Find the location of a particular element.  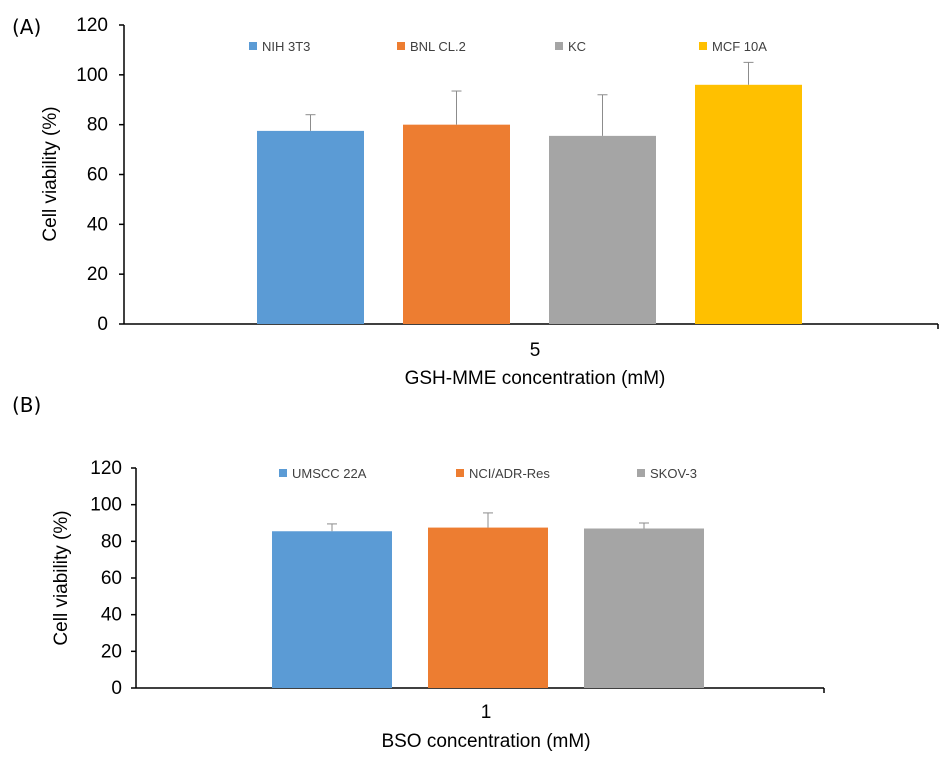

panel-a-category-label: 5 is located at coordinates (535, 350).